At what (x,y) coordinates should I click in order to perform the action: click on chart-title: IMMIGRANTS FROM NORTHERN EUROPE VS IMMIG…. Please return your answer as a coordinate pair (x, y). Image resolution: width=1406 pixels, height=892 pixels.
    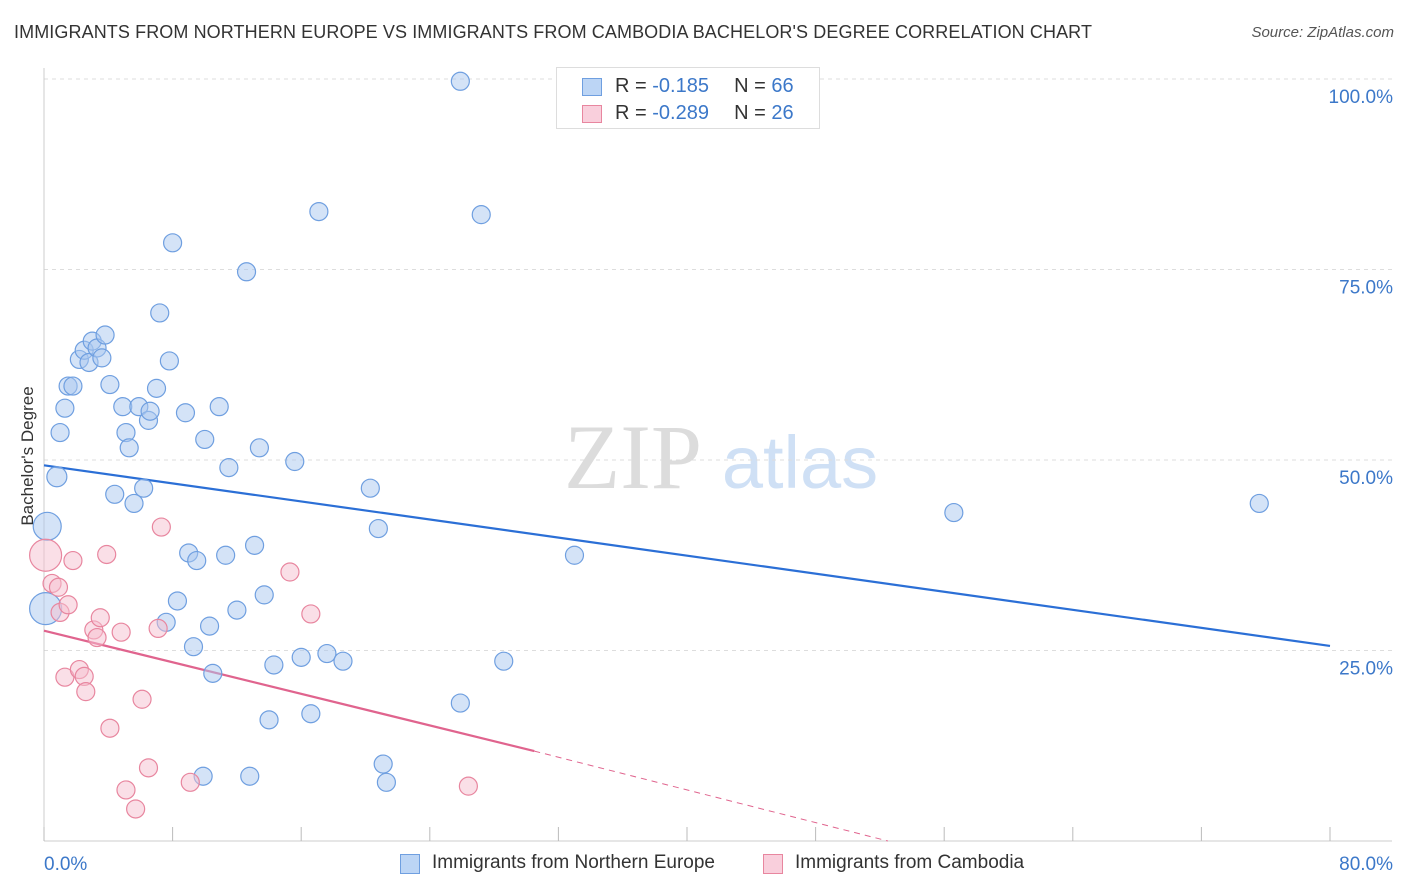
    Looking at the image, I should click on (553, 32).